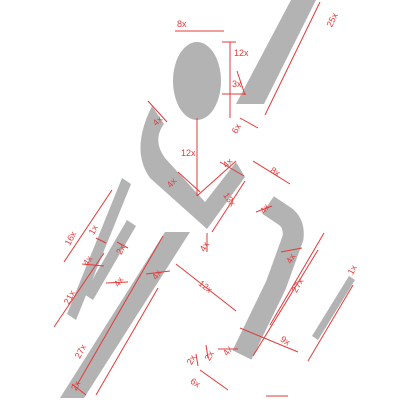 The image size is (400, 400). I want to click on dim-hook-right, so click(297, 279).